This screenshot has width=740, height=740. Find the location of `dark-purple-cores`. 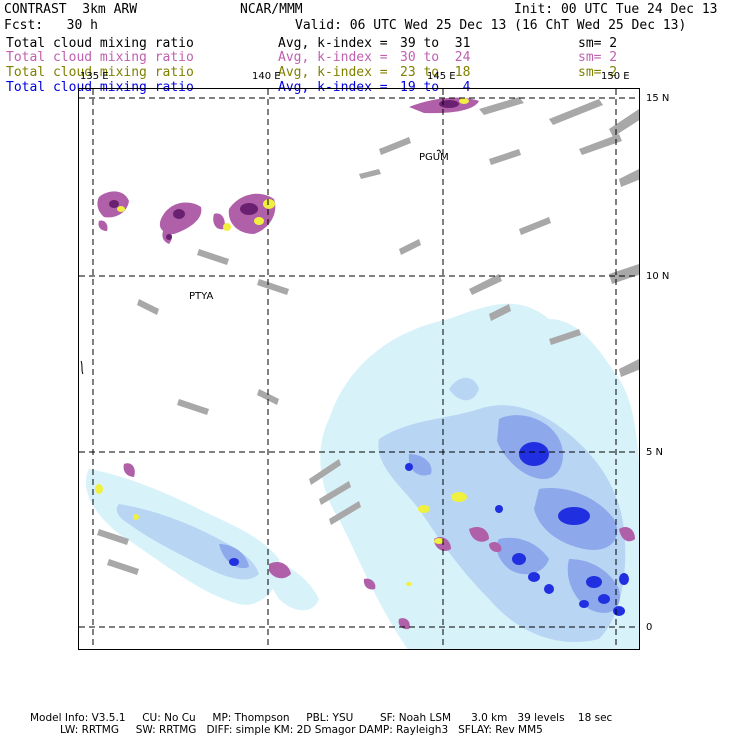

dark-purple-cores is located at coordinates (284, 170).